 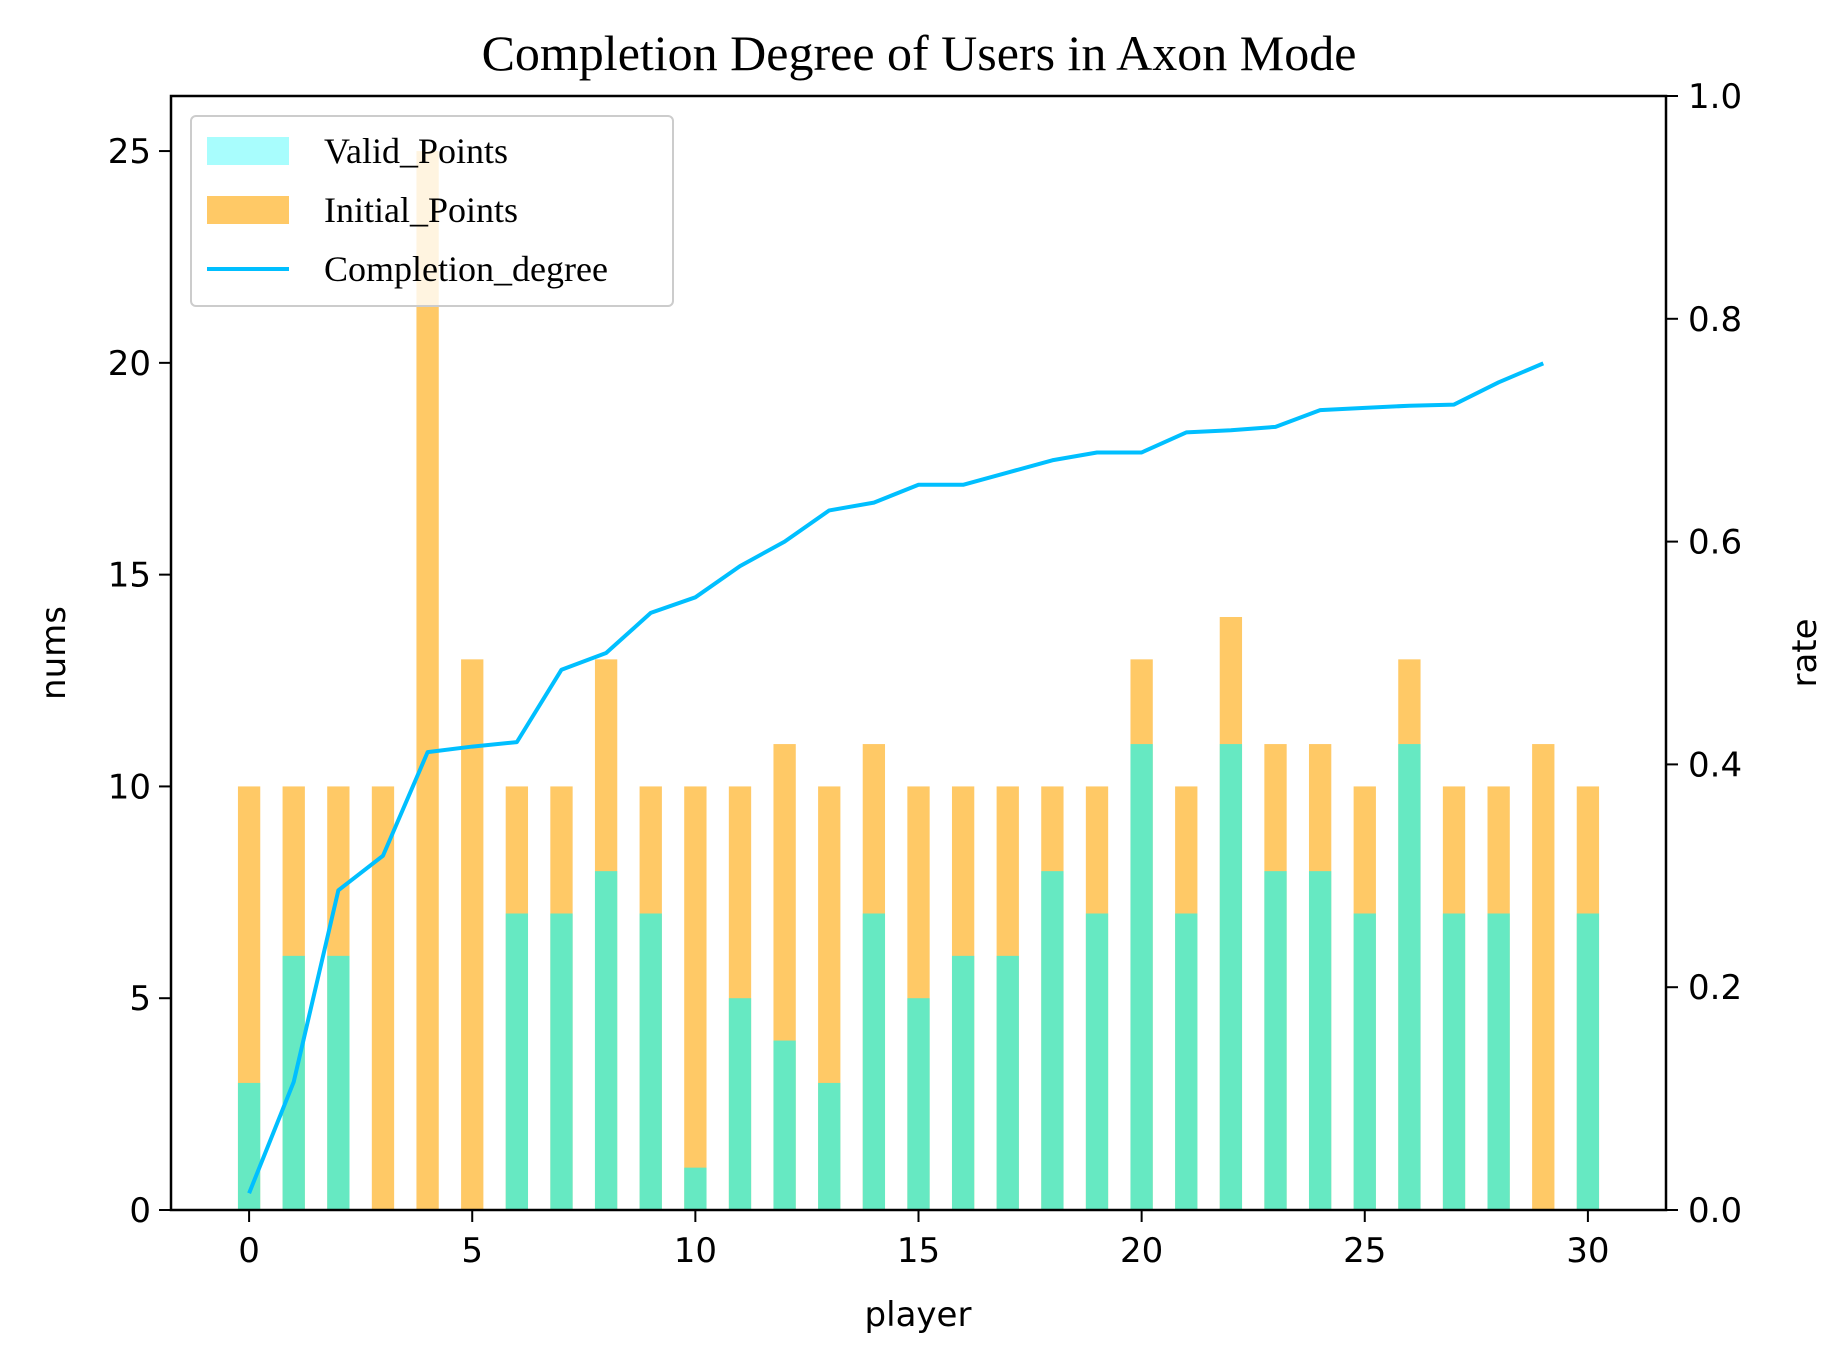 What do you see at coordinates (1715, 320) in the screenshot?
I see `y2-tick-label: 0.8` at bounding box center [1715, 320].